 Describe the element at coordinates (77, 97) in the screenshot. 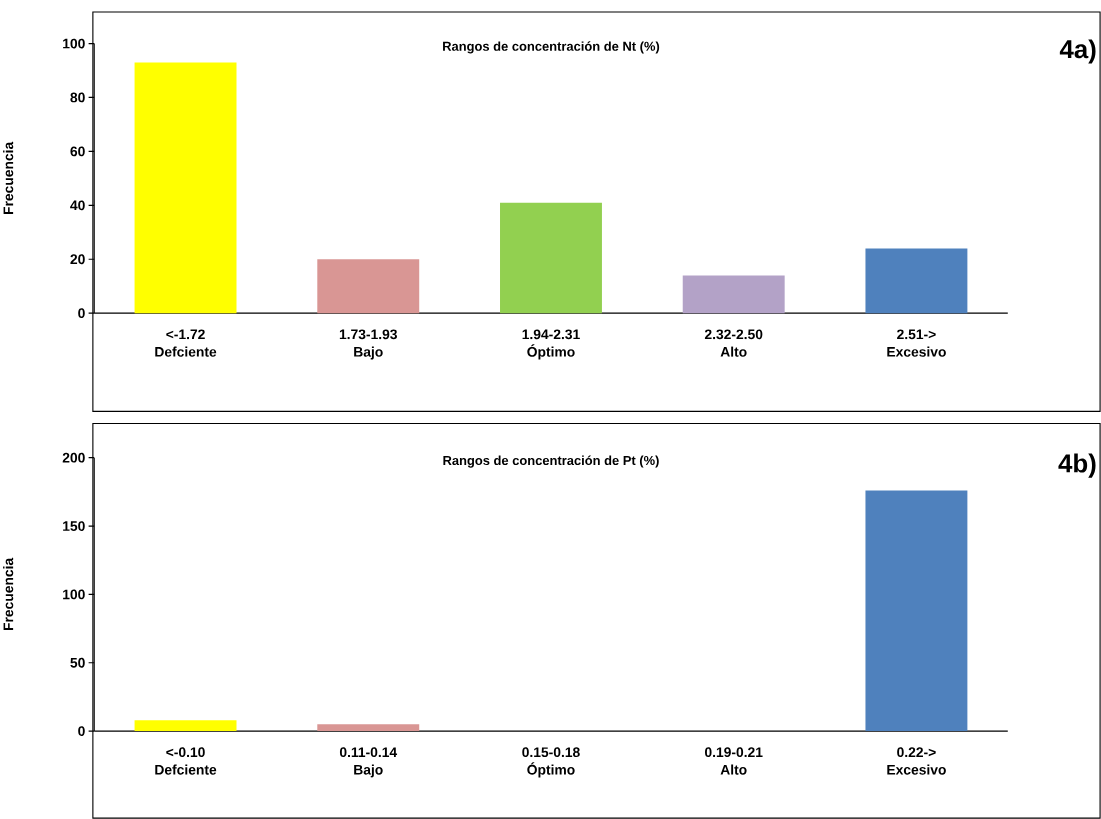

I see `y-tick-label: 80` at that location.